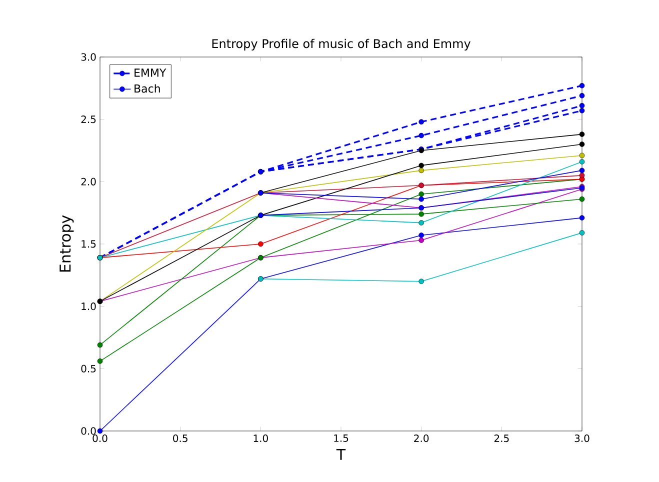  What do you see at coordinates (88, 57) in the screenshot?
I see `y-tick-label: 3.0` at bounding box center [88, 57].